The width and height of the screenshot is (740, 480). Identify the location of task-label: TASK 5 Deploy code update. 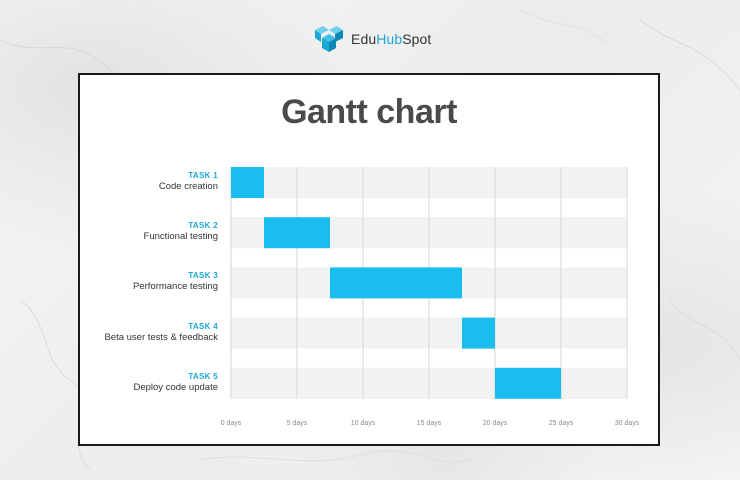
(149, 382).